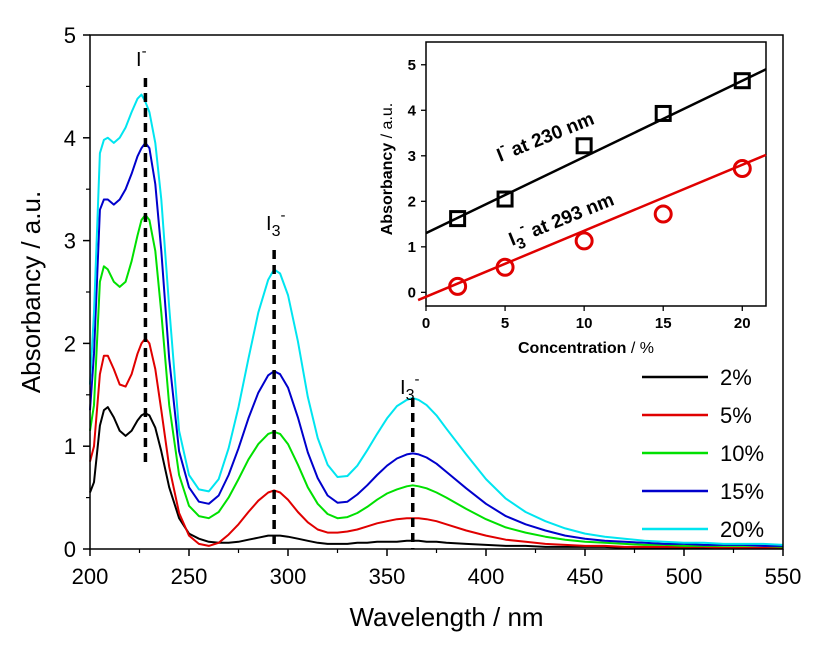  I want to click on x-tick-label: 350, so click(387, 576).